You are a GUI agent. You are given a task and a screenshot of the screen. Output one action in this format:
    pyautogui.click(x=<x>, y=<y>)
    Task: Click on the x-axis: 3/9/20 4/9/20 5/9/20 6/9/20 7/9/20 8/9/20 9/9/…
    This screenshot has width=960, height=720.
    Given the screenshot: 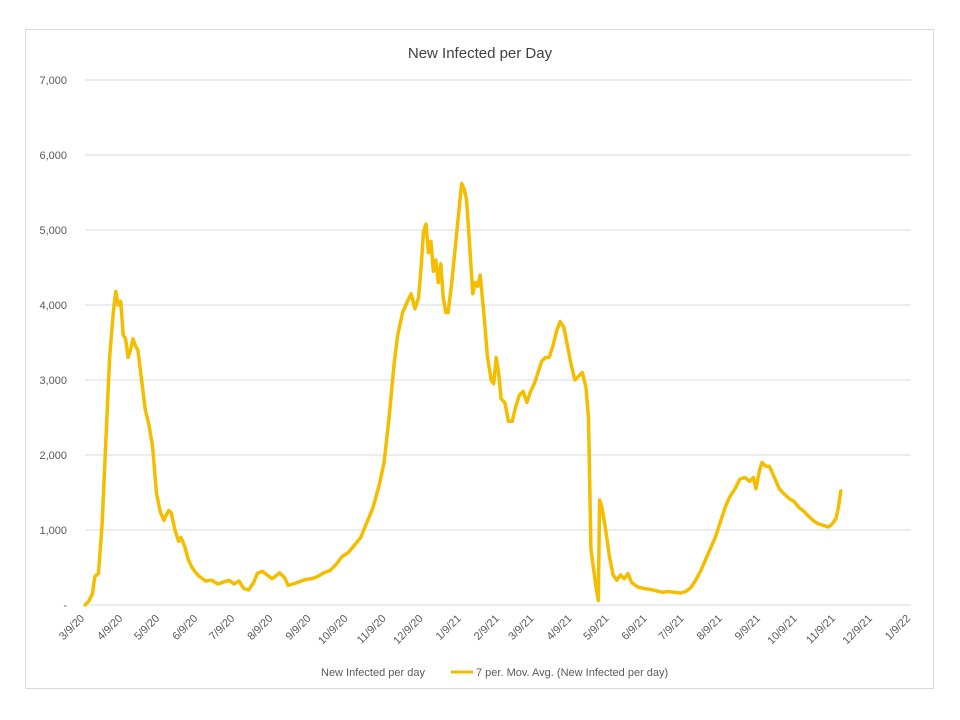 What is the action you would take?
    pyautogui.click(x=485, y=630)
    